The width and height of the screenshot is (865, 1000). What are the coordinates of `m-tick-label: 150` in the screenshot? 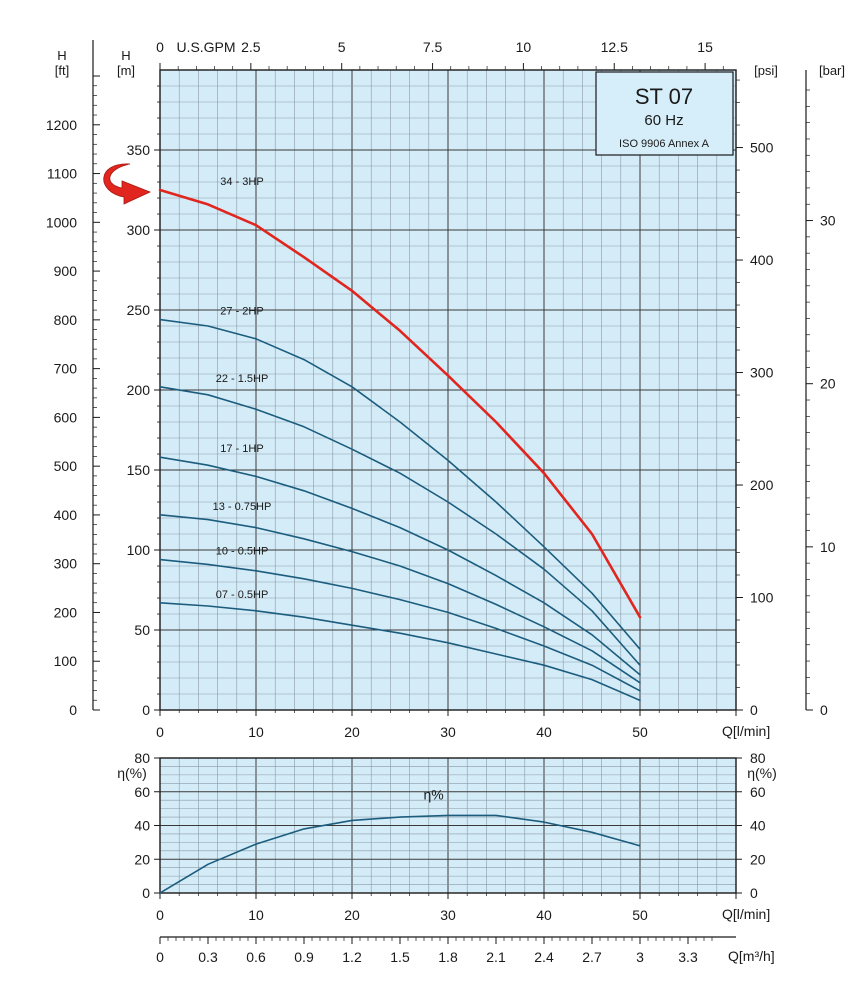 It's located at (139, 470).